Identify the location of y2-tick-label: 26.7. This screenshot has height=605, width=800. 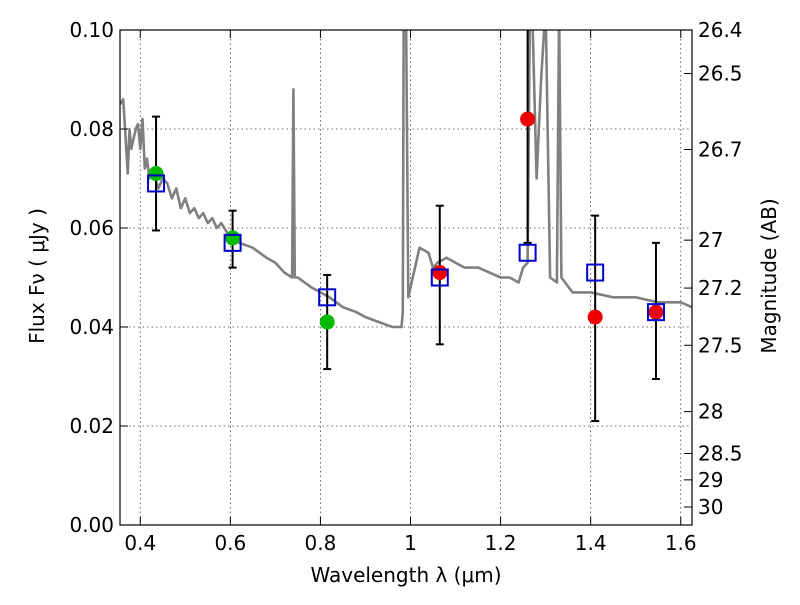
(720, 150).